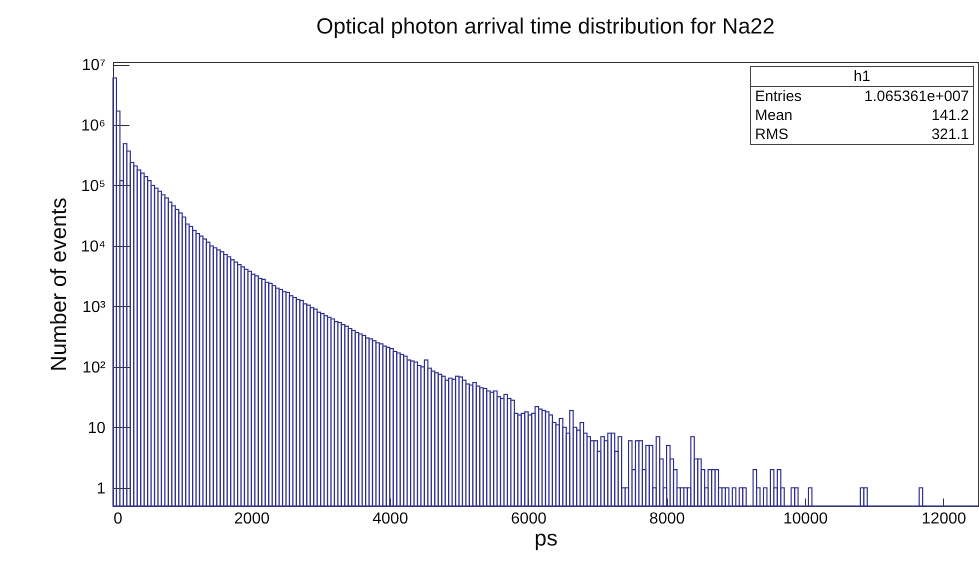 This screenshot has width=979, height=567. What do you see at coordinates (118, 519) in the screenshot?
I see `x-tick-label: 0` at bounding box center [118, 519].